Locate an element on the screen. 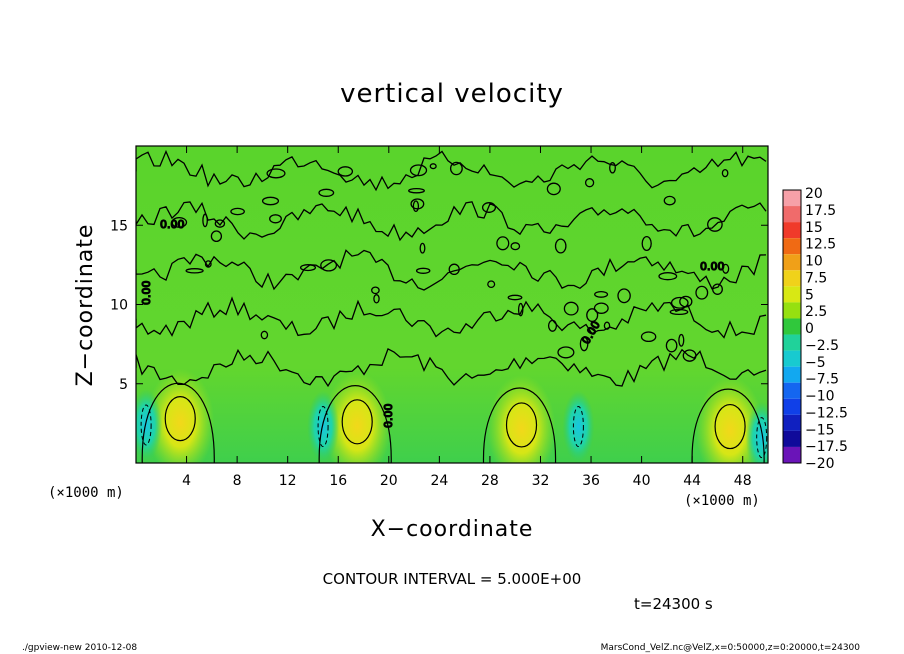 This screenshot has height=654, width=904. x-tick-label: 28 is located at coordinates (490, 481).